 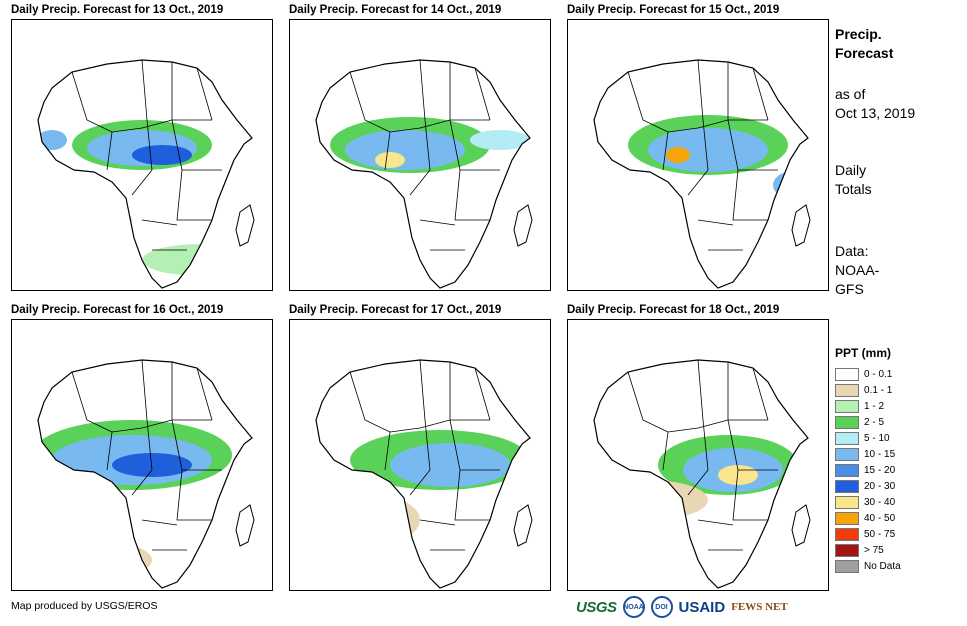 I want to click on sidebar-title-line2: Forecast, so click(x=864, y=53).